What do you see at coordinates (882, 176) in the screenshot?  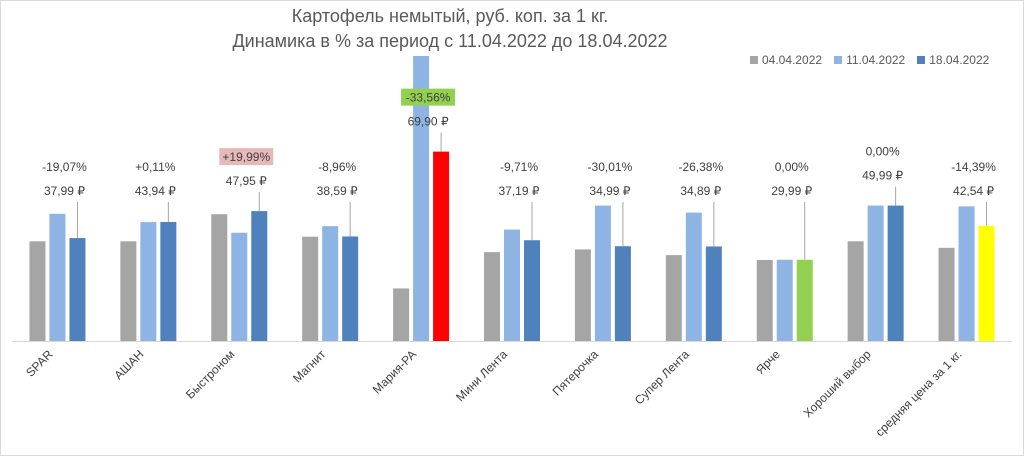 I see `price-label-10: 49,99 ₽` at bounding box center [882, 176].